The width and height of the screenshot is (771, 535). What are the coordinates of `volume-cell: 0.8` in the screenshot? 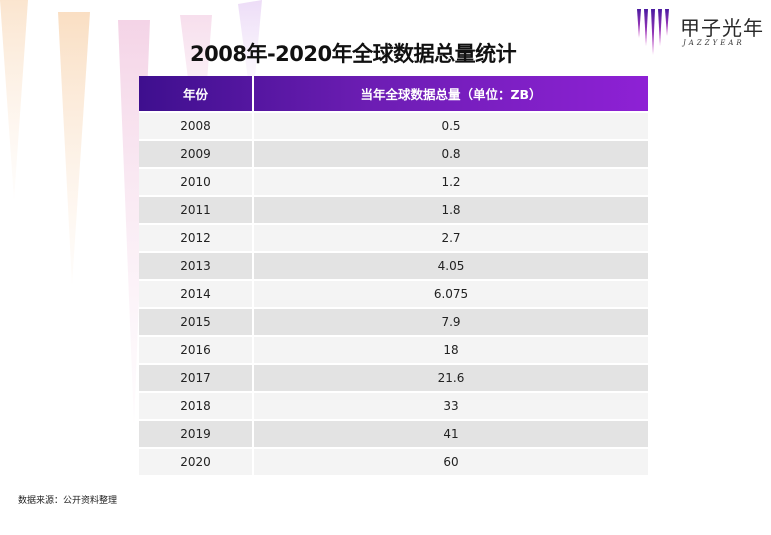 It's located at (450, 153).